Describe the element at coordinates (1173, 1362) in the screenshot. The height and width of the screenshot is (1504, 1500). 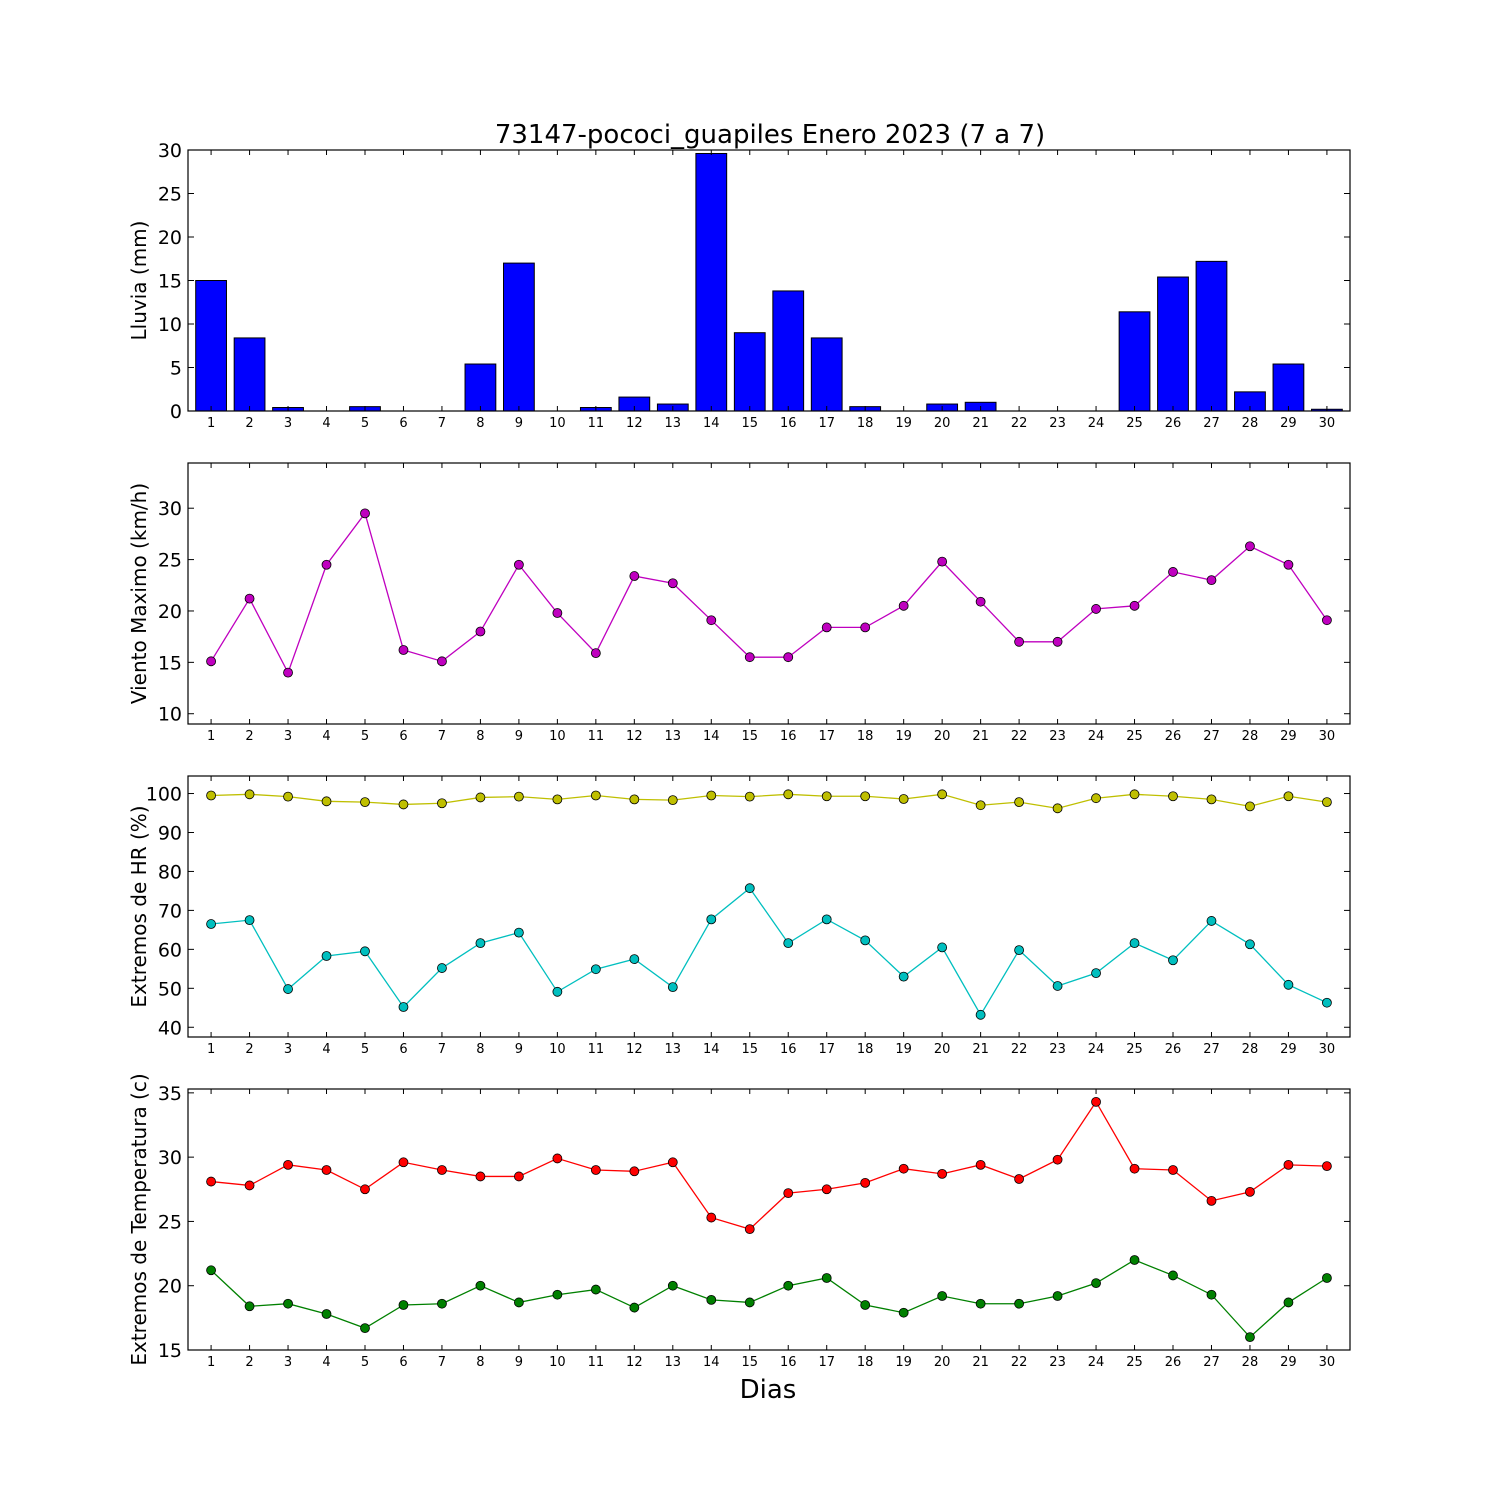
I see `x-tick-label: 26` at that location.